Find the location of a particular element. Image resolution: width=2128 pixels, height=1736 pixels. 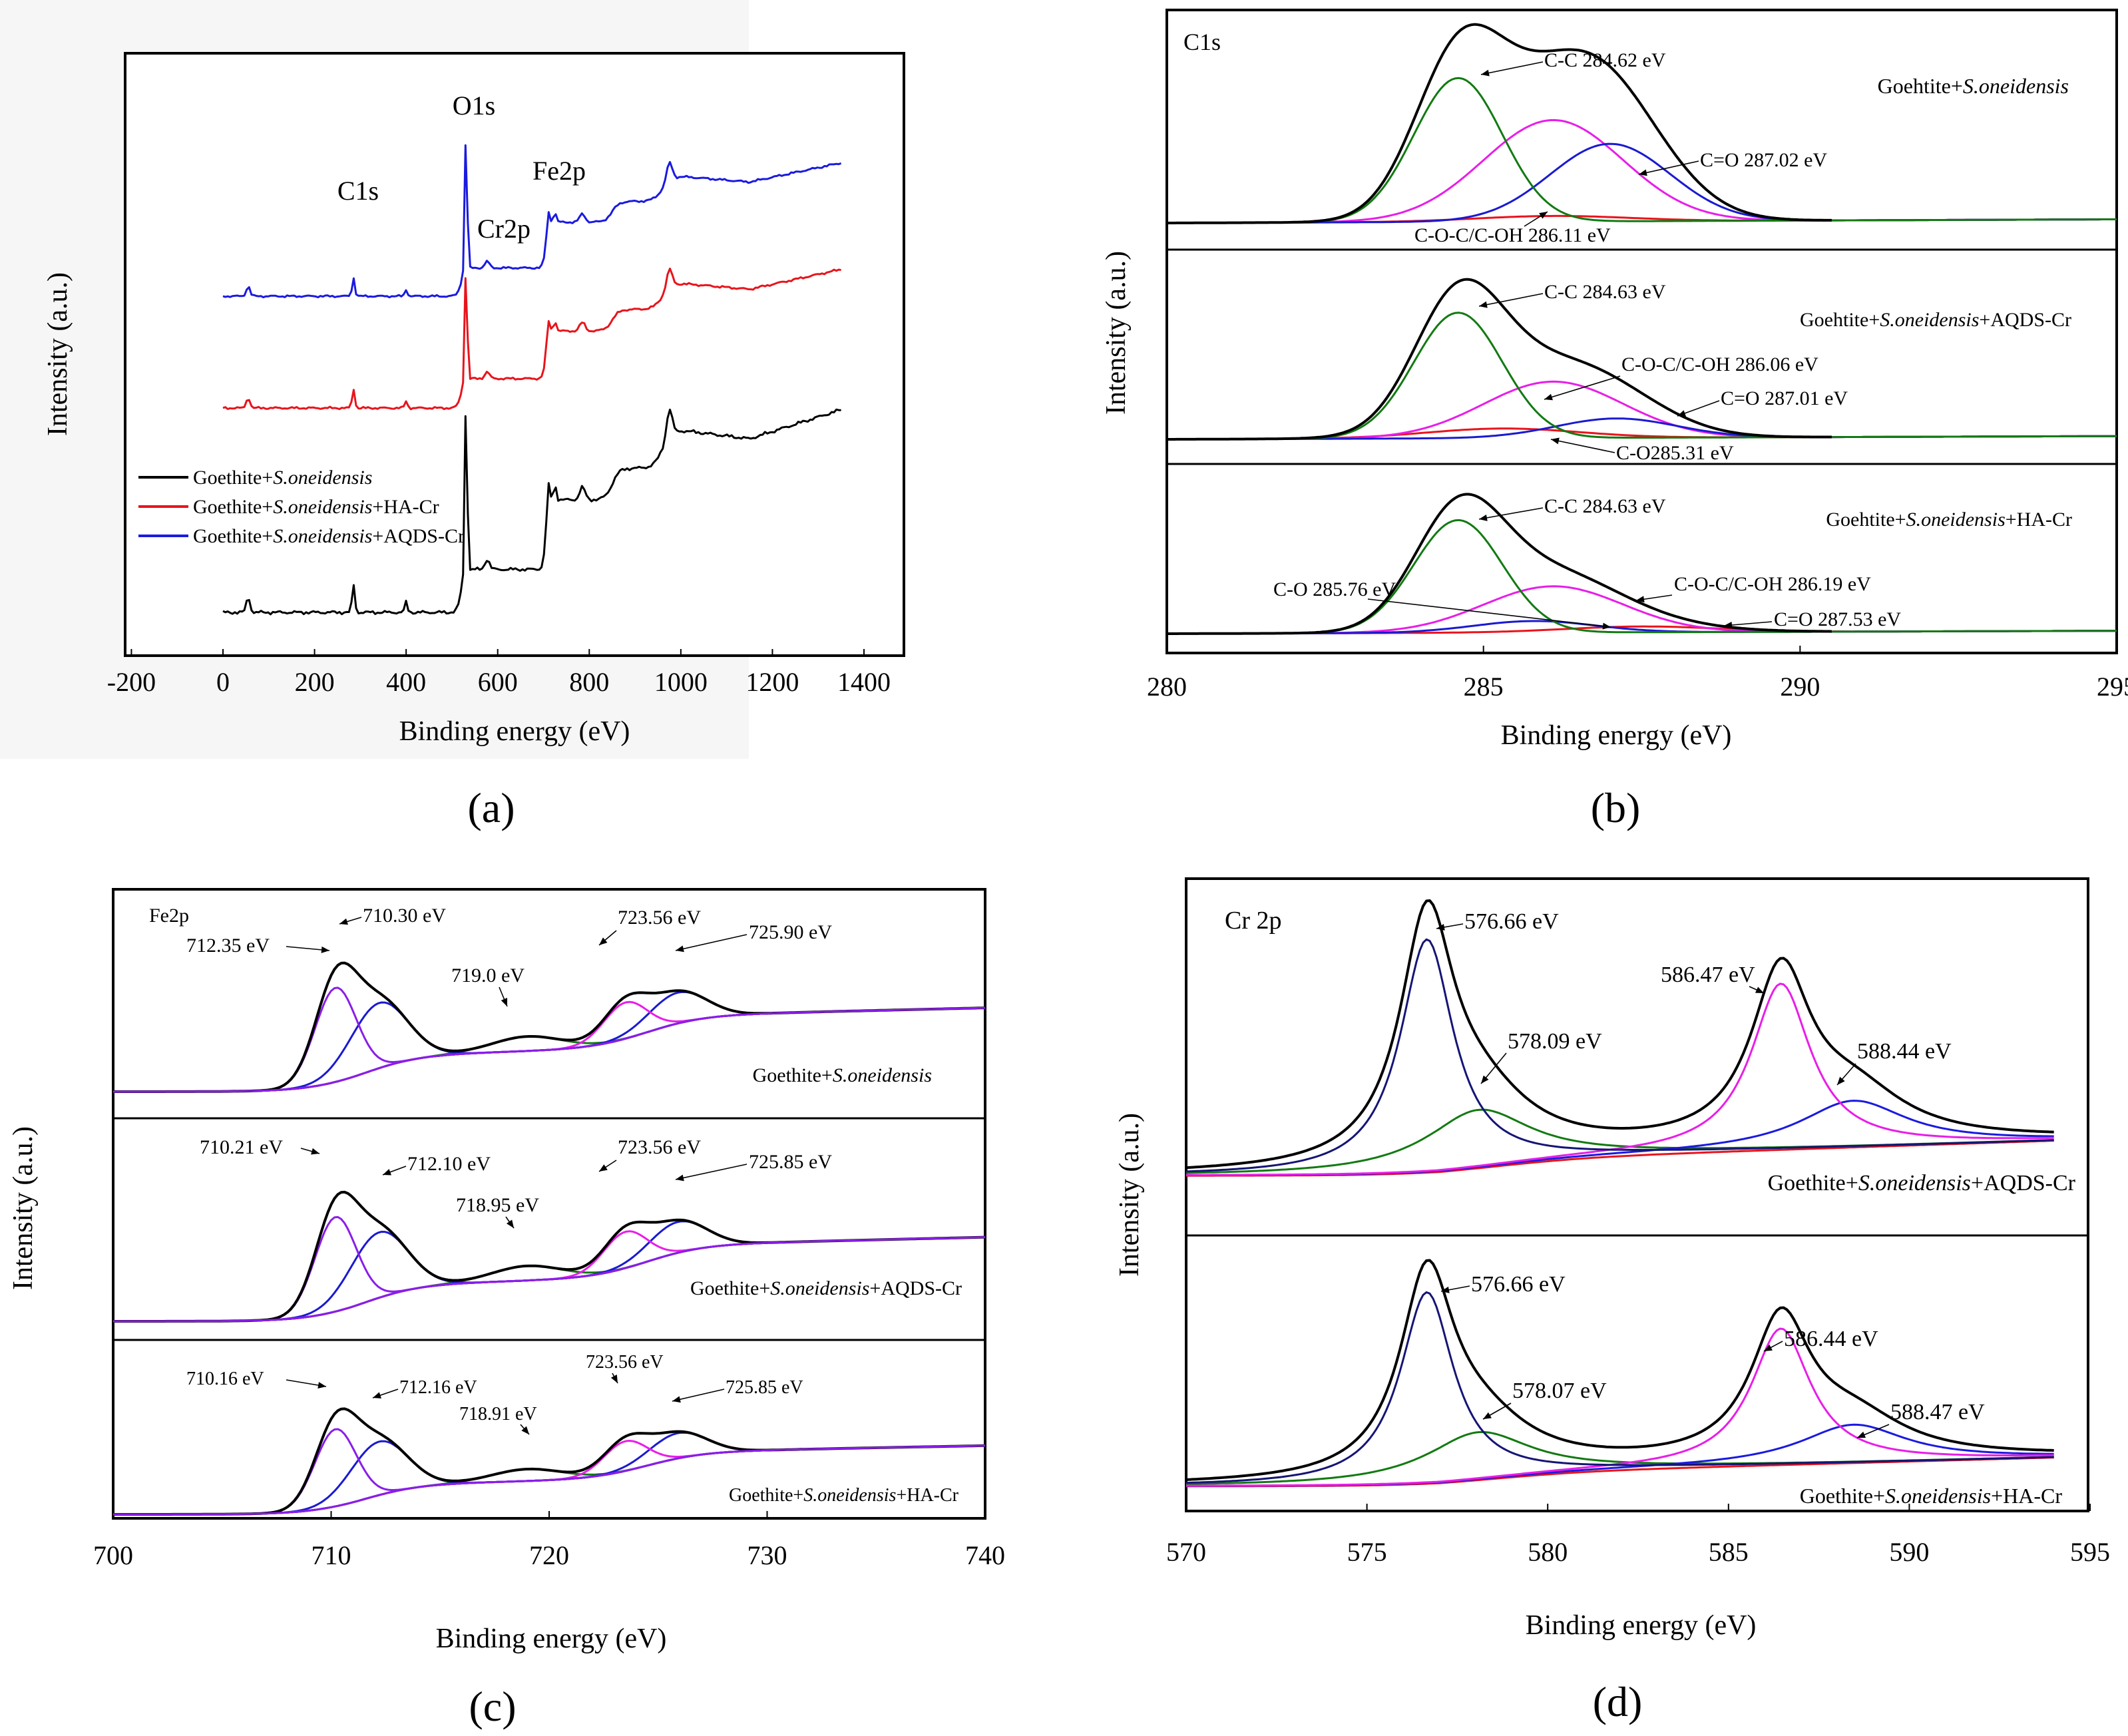

panel-c-envelope is located at coordinates (549, 1256).